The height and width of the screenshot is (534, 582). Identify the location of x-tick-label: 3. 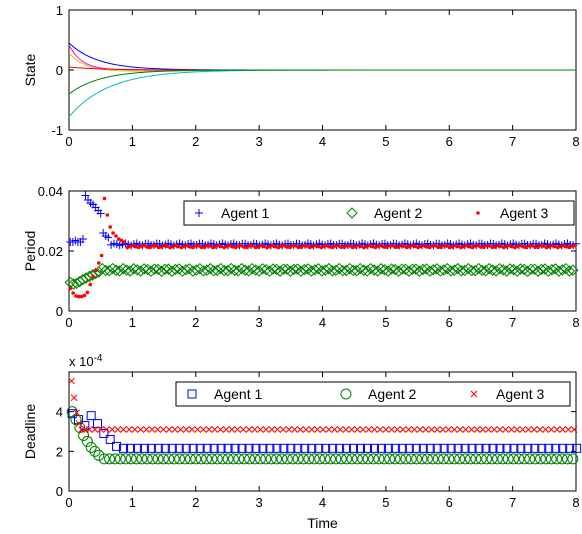
(259, 322).